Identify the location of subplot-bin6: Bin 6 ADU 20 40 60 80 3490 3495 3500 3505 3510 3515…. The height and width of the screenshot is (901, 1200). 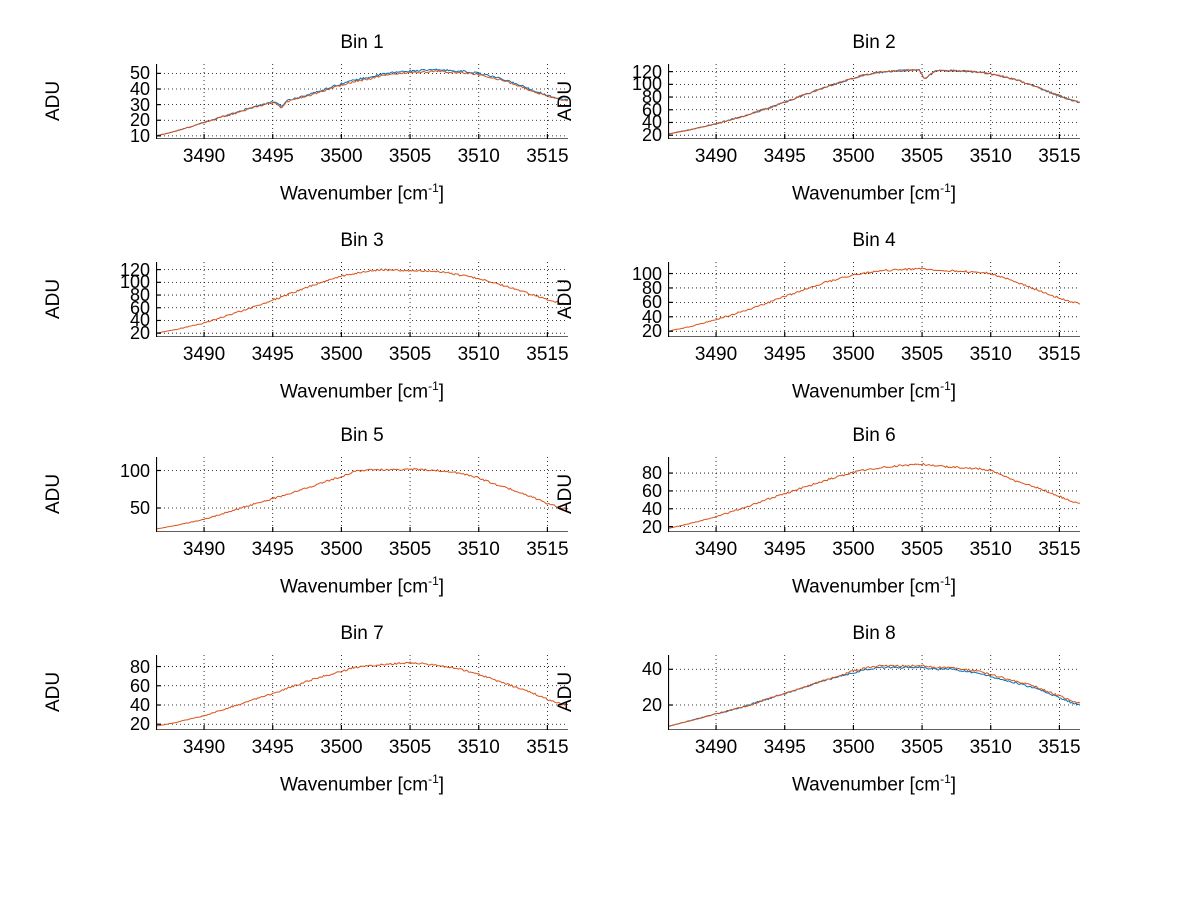
(796, 527).